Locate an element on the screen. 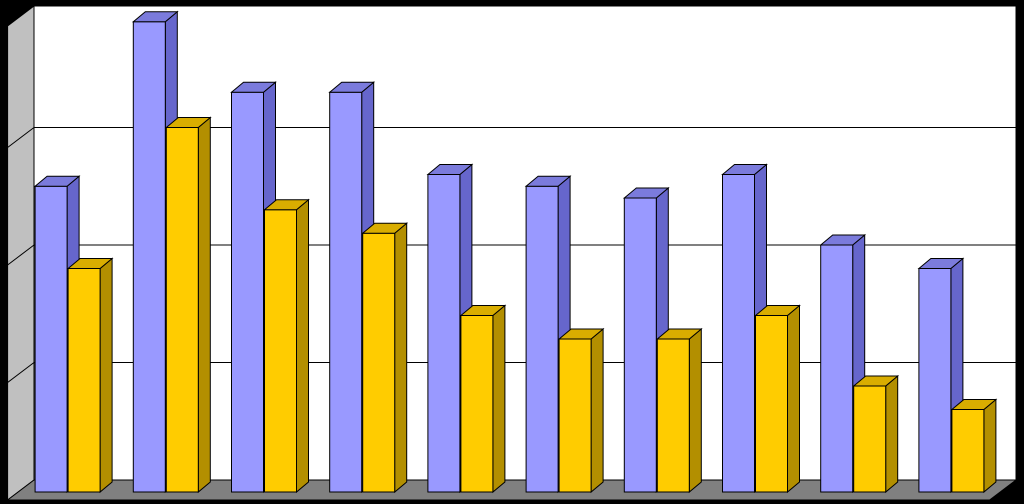 Image resolution: width=1024 pixels, height=504 pixels. plot-side-wall is located at coordinates (21, 253).